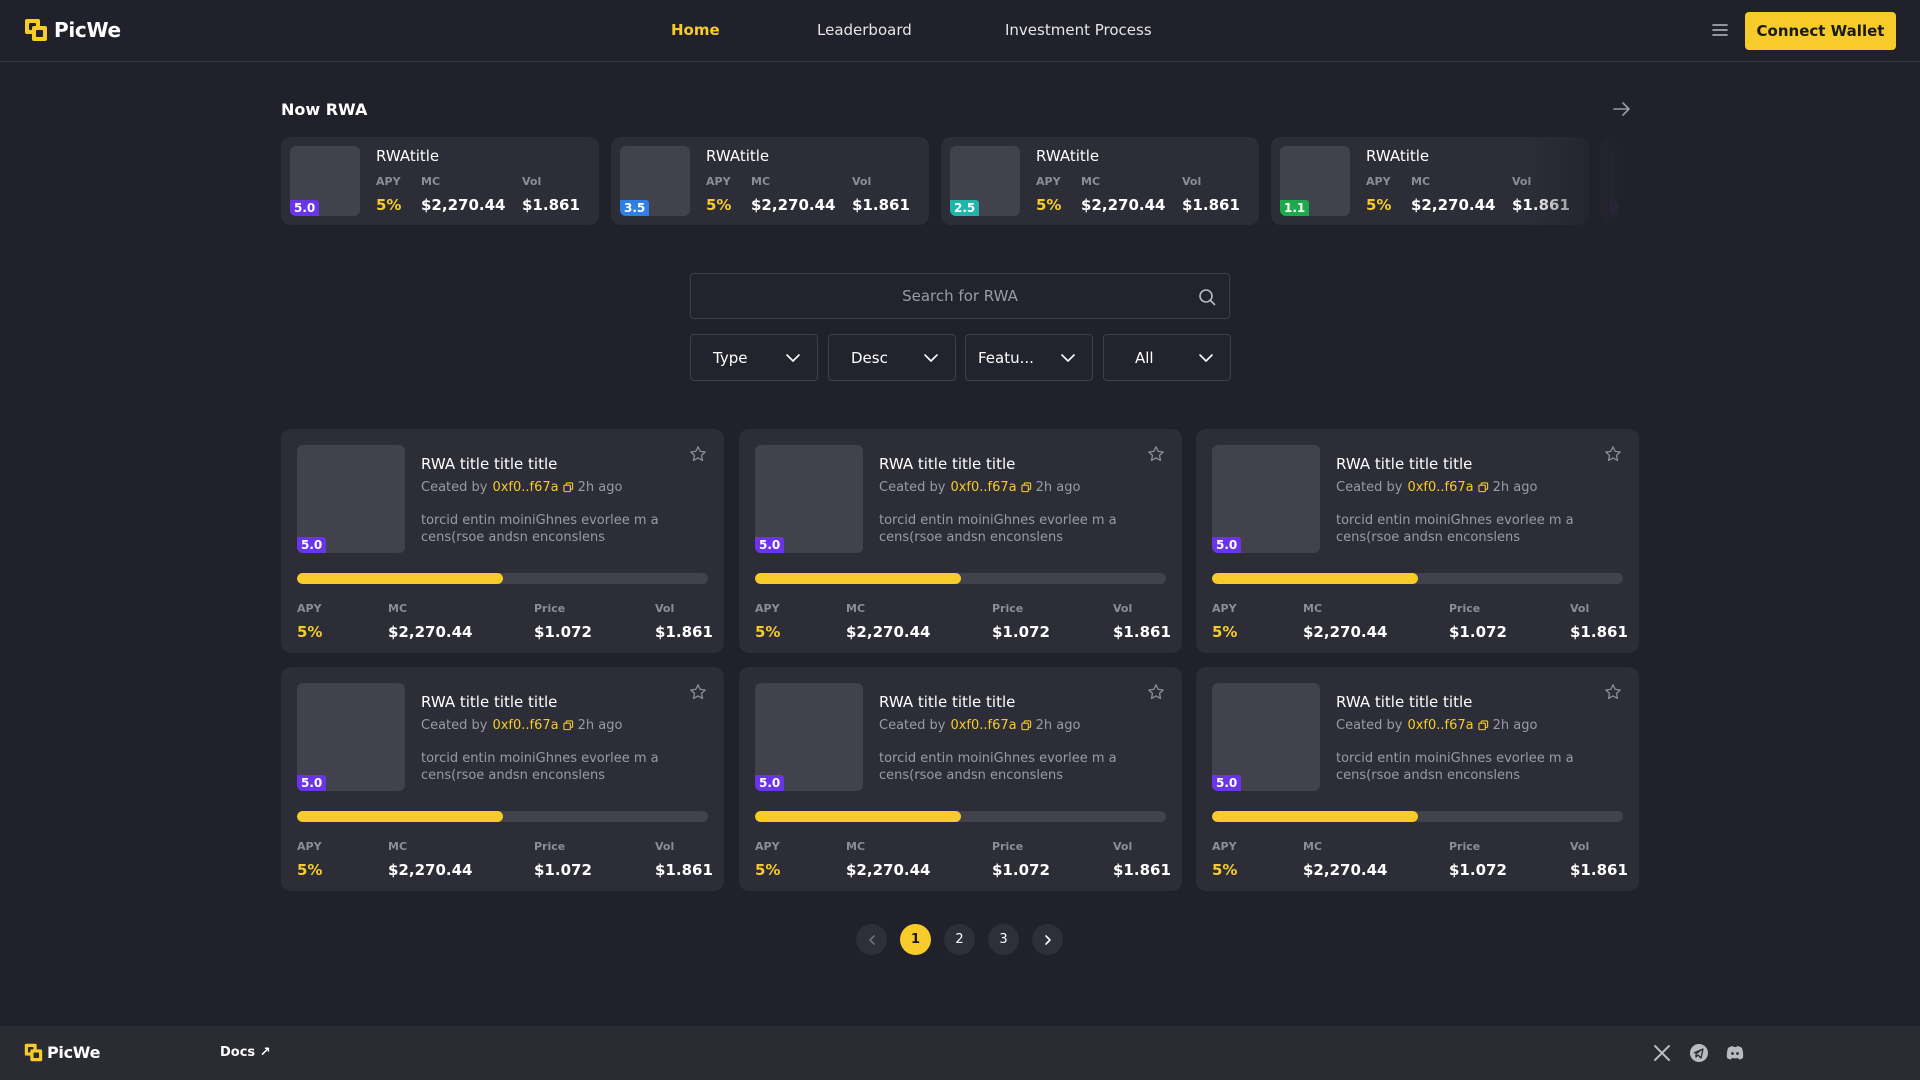 This screenshot has height=1080, width=1920. I want to click on x-icon, so click(1662, 1053).